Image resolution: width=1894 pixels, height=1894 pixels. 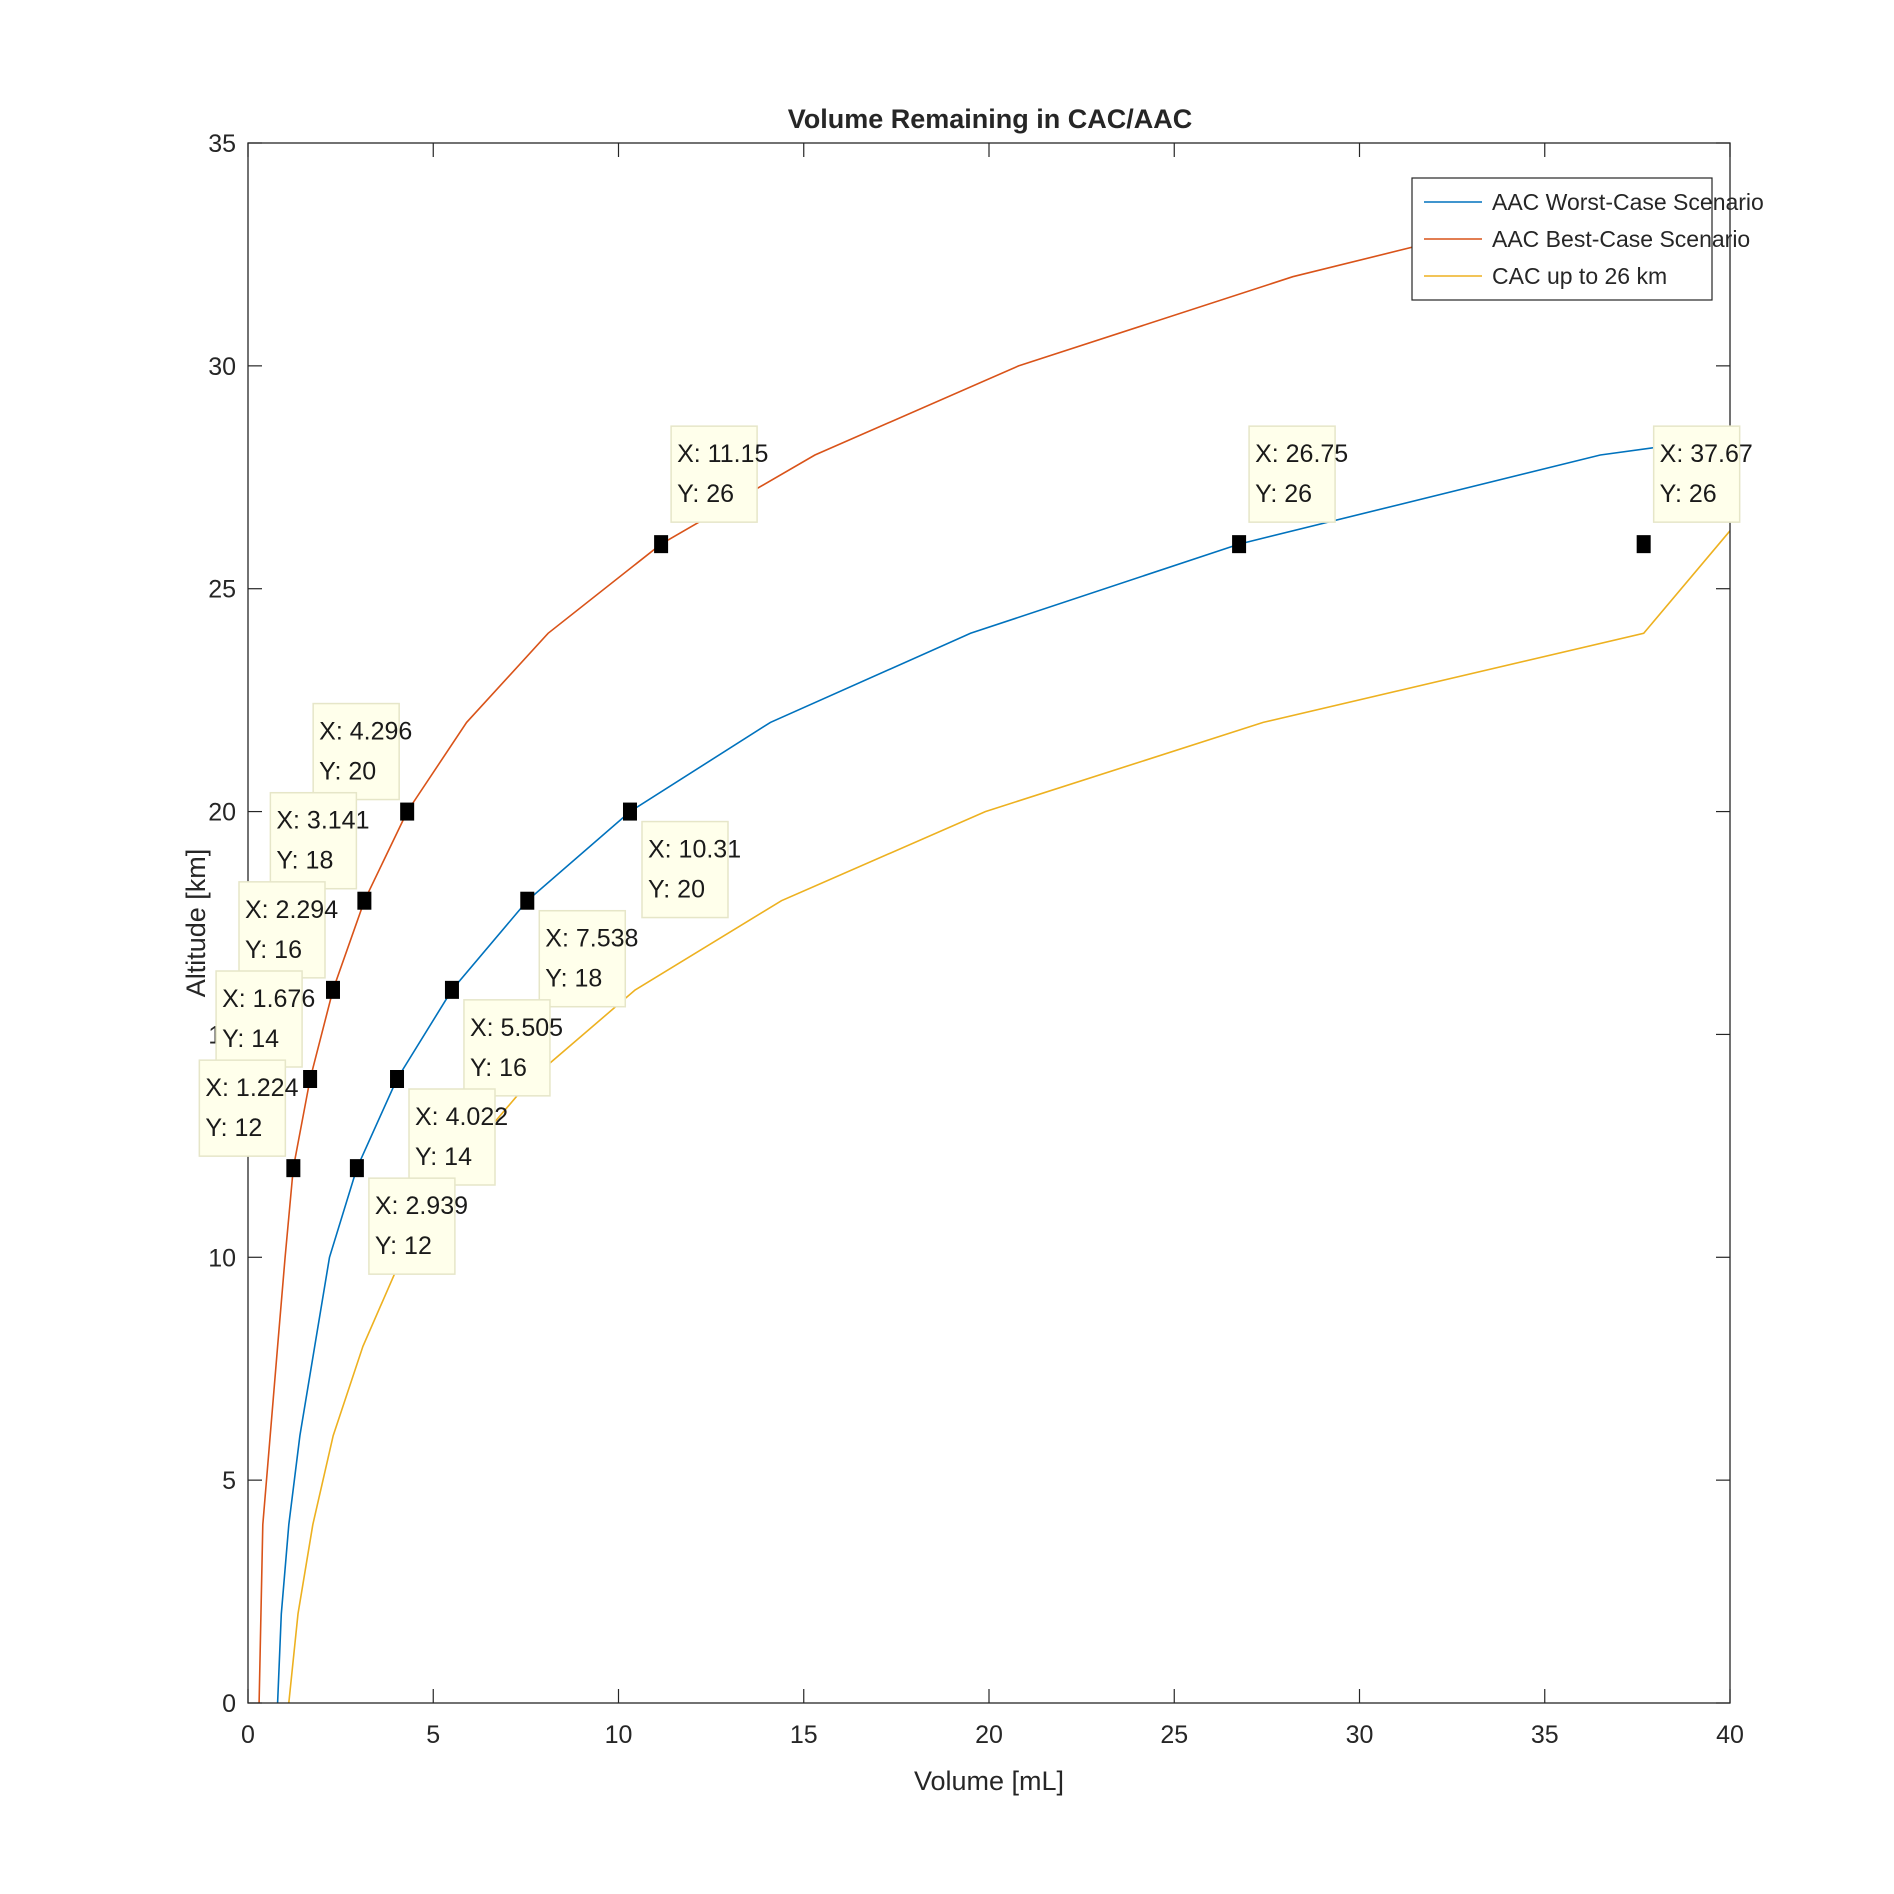 What do you see at coordinates (1360, 1735) in the screenshot?
I see `x-tick-label: 30` at bounding box center [1360, 1735].